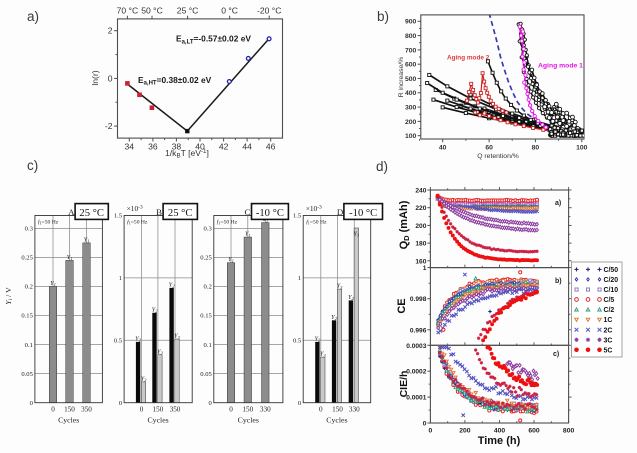 This screenshot has height=453, width=637. What do you see at coordinates (159, 212) in the screenshot?
I see `svg-text: B` at bounding box center [159, 212].